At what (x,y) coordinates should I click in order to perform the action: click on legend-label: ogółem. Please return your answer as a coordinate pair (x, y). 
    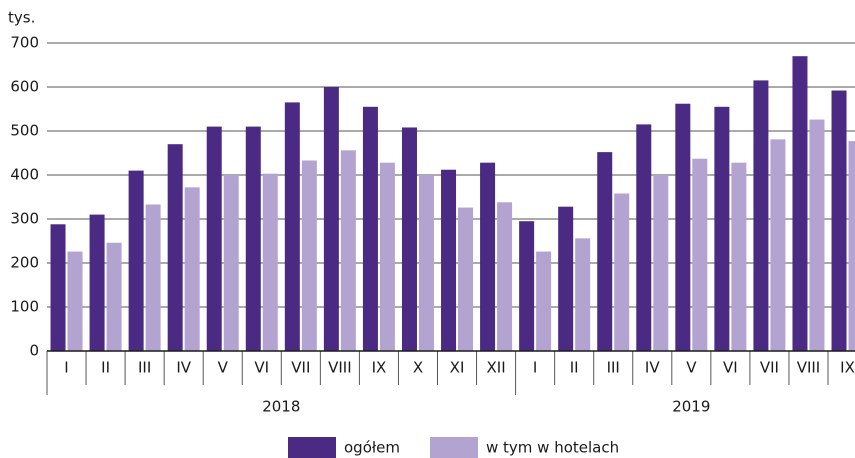
    Looking at the image, I should click on (372, 448).